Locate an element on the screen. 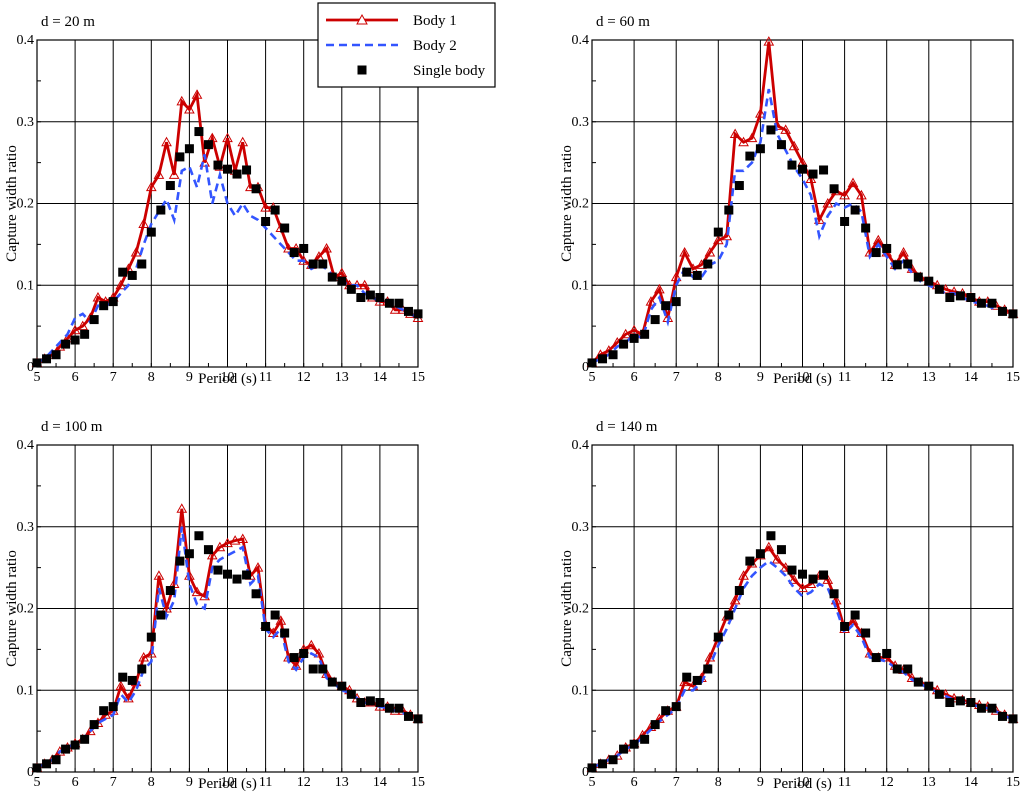 This screenshot has height=808, width=1022. x-tick-label: 10 is located at coordinates (228, 782).